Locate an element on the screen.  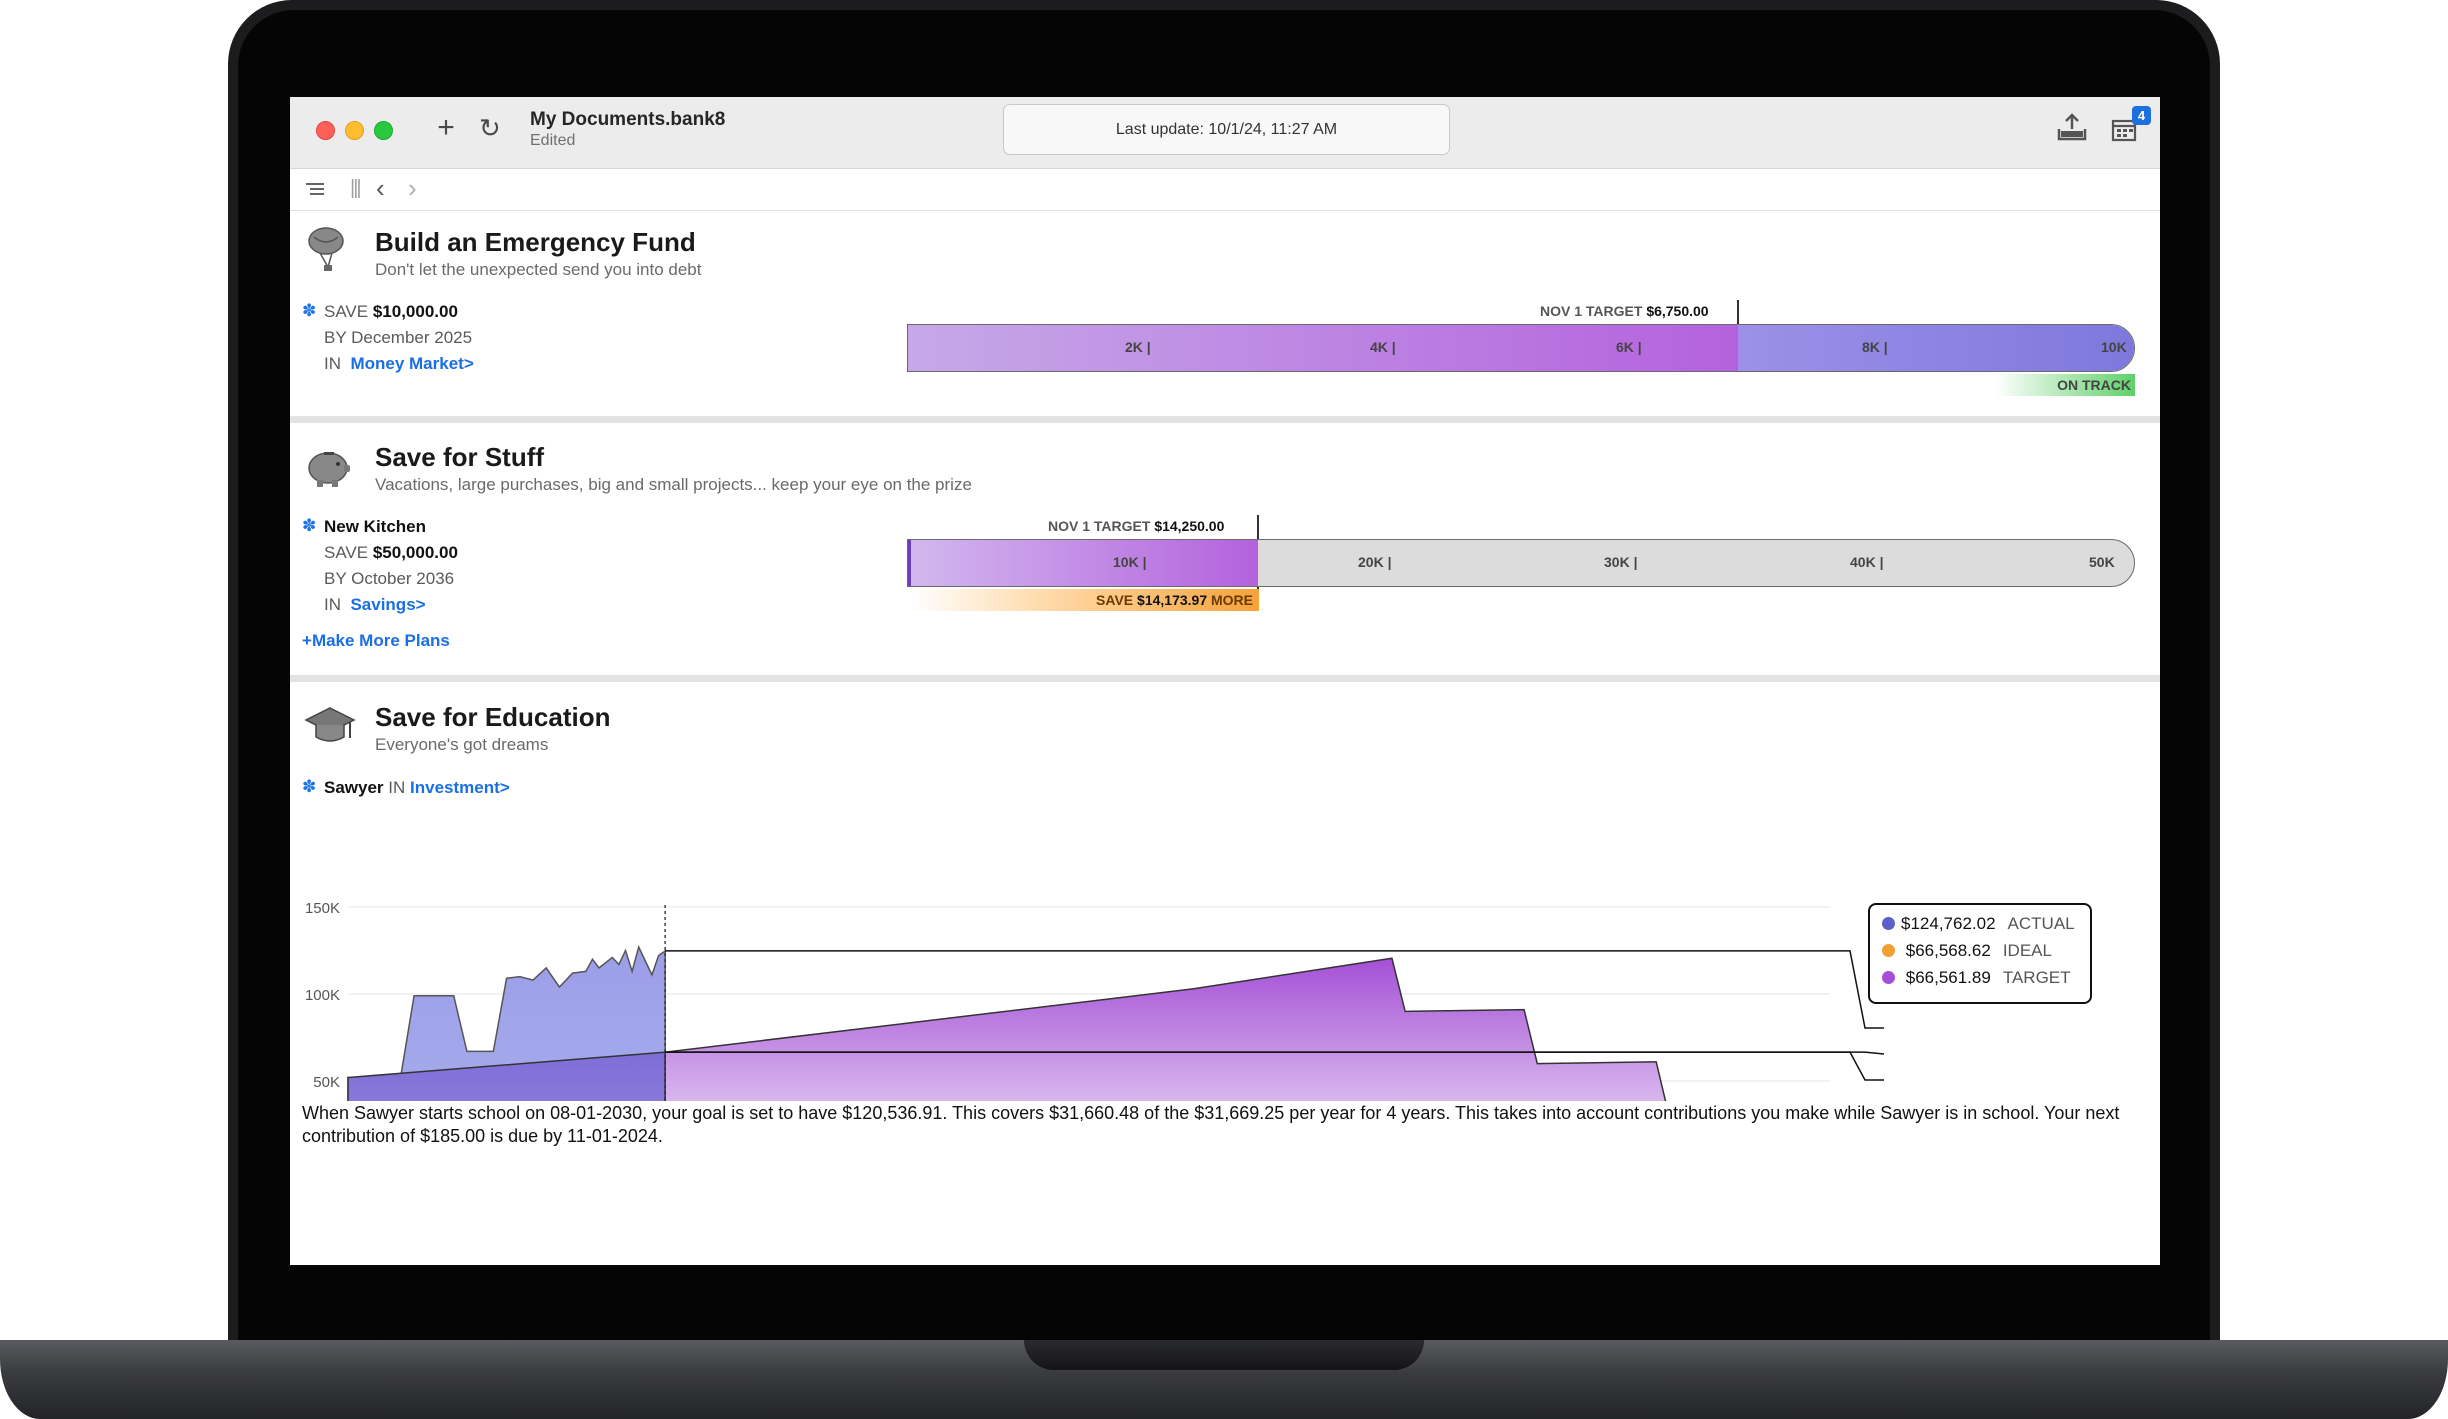
bar-tick: 40K | is located at coordinates (1867, 562).